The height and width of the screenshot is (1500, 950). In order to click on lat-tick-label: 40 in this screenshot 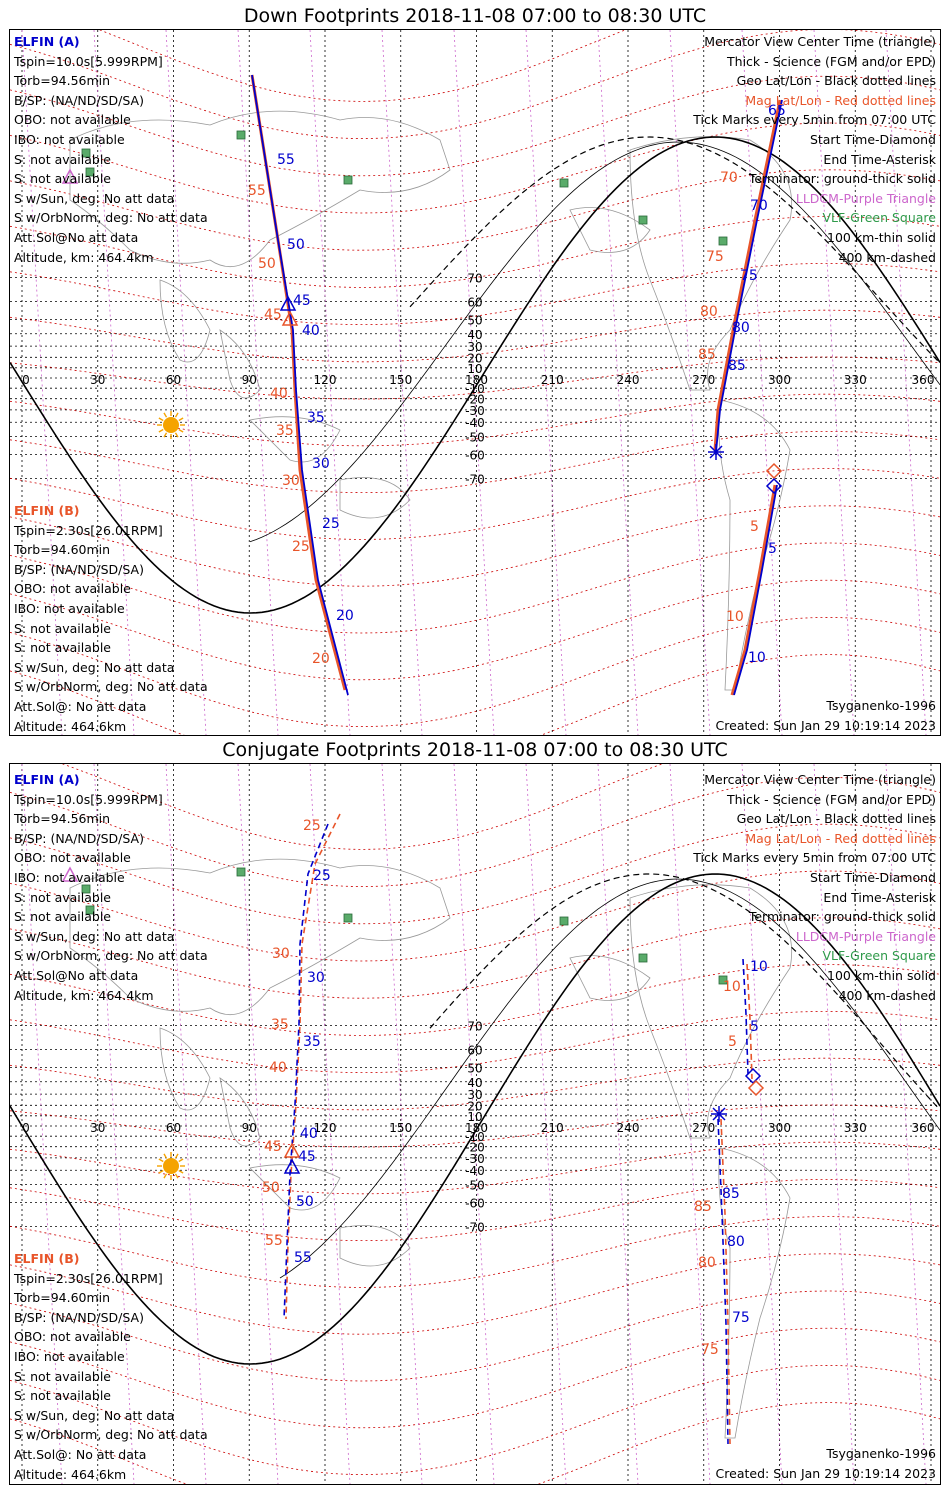, I will do `click(474, 1083)`.